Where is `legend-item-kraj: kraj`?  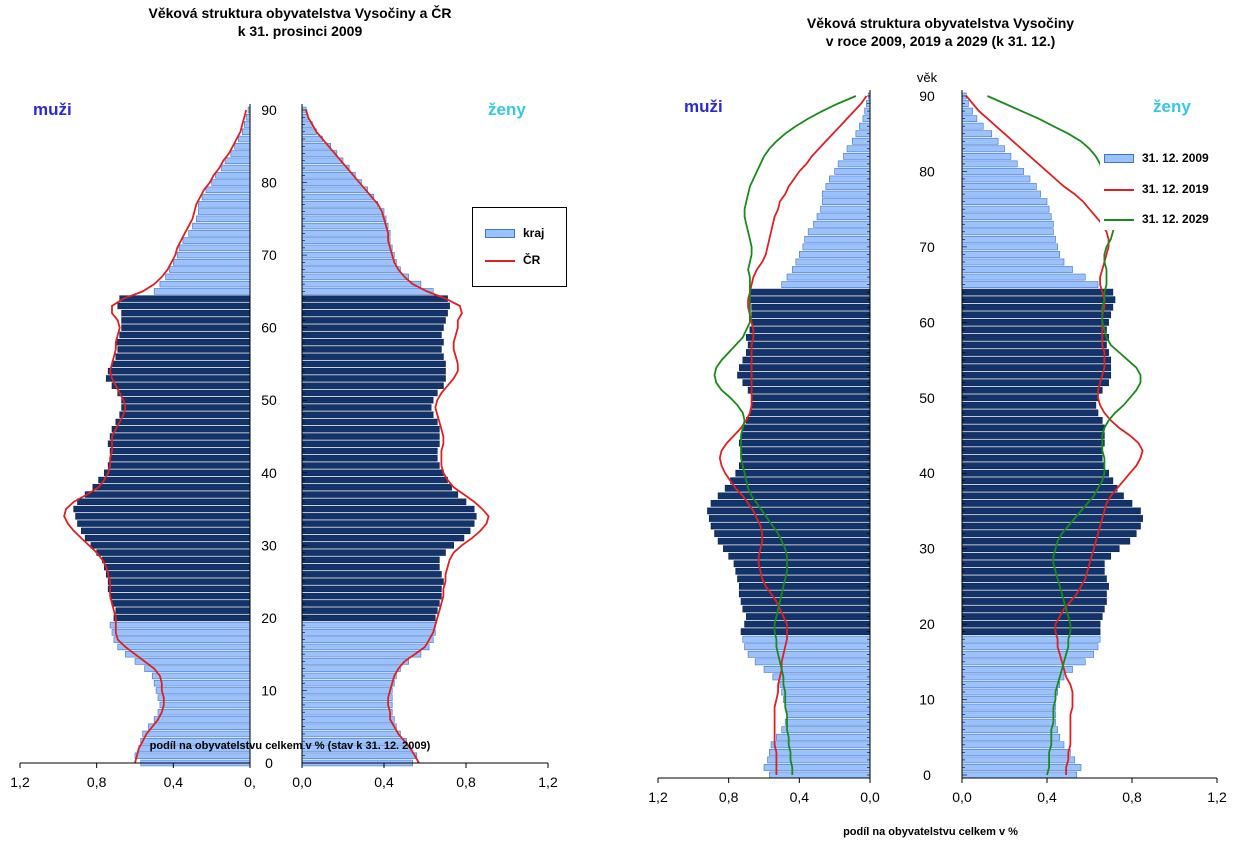 legend-item-kraj: kraj is located at coordinates (514, 233).